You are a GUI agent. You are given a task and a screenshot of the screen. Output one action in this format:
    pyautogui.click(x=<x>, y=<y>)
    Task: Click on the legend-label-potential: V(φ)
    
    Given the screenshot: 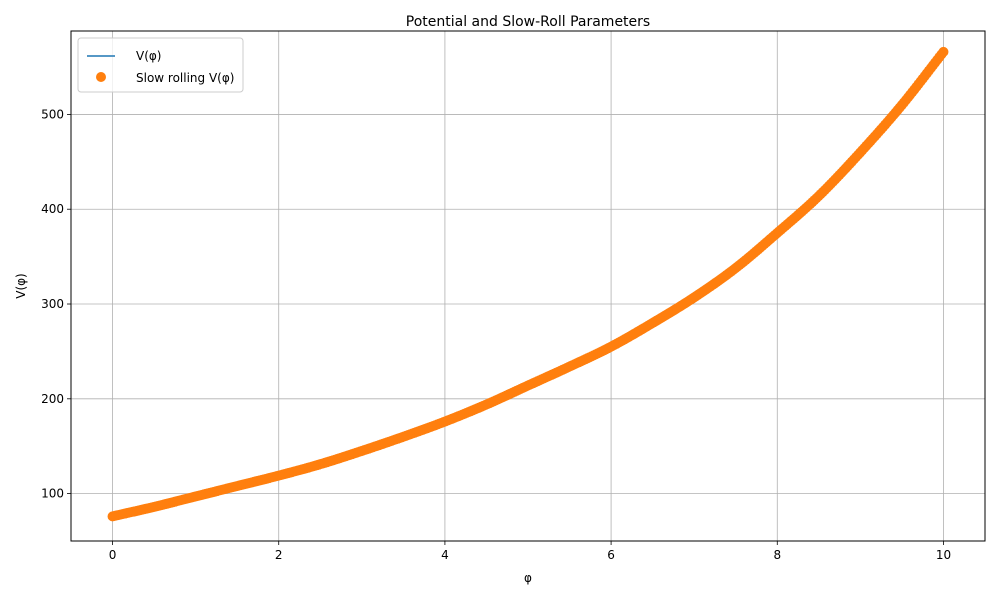 What is the action you would take?
    pyautogui.click(x=149, y=56)
    